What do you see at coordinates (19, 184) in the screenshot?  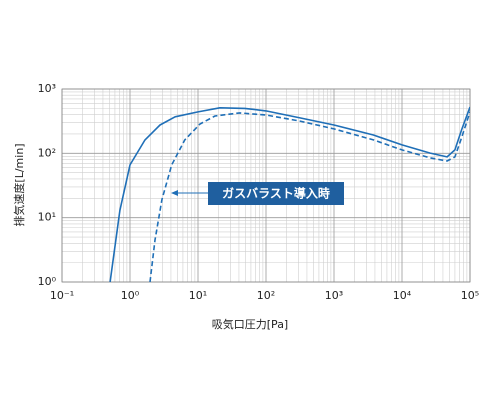 I see `y-axis-label: 排気速度[L/min]` at bounding box center [19, 184].